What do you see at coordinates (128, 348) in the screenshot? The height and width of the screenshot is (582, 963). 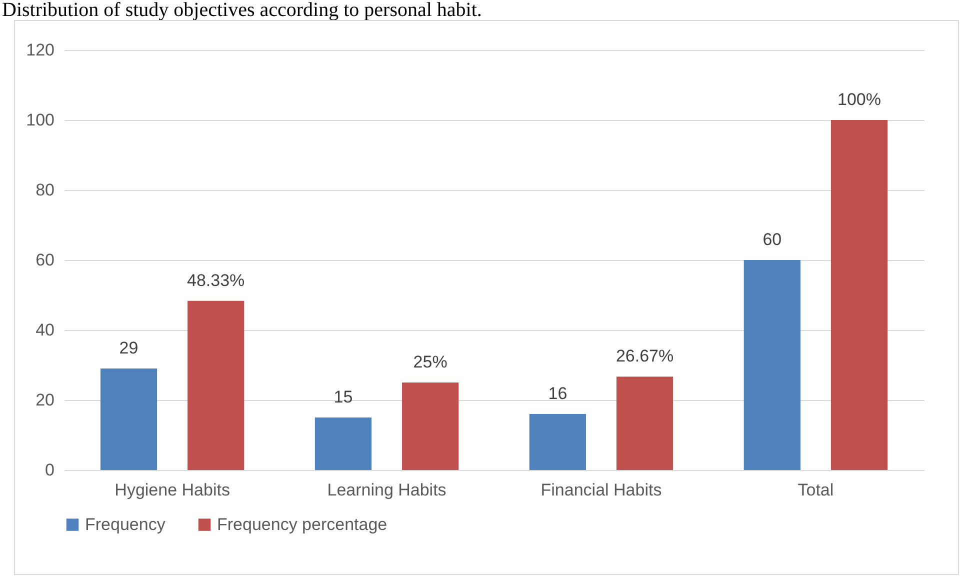 I see `data-label: 29` at bounding box center [128, 348].